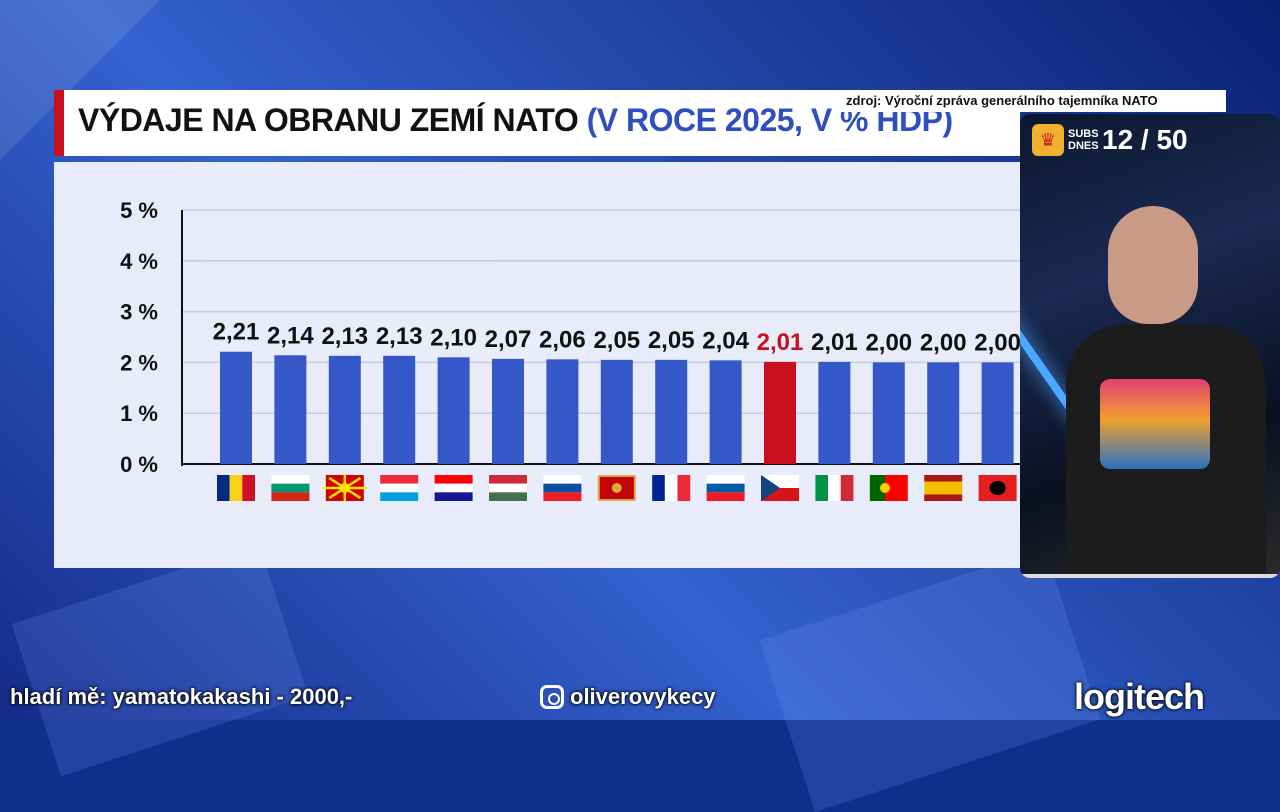 The height and width of the screenshot is (812, 1280). I want to click on flag-north-macedonia, so click(344, 488).